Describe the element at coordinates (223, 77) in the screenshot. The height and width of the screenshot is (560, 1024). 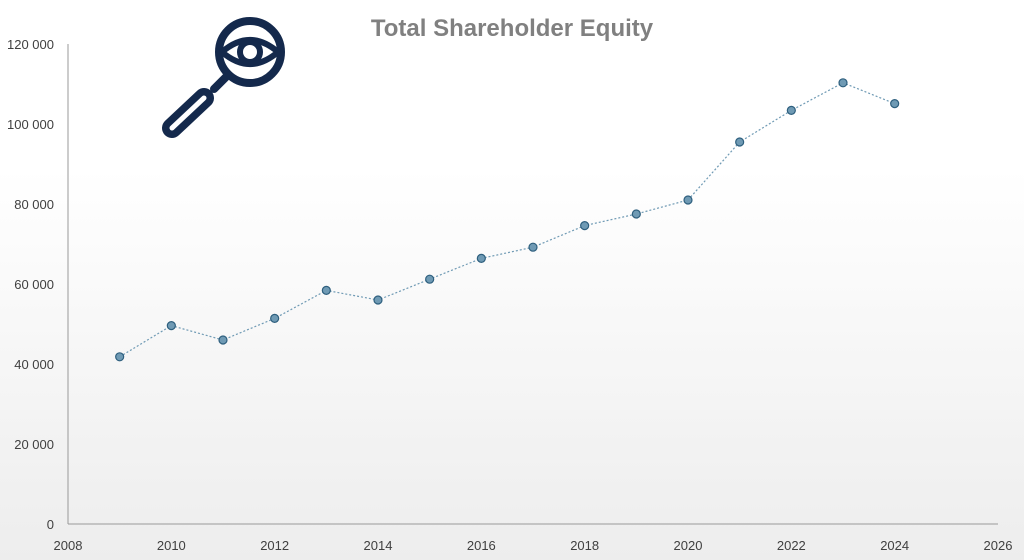
I see `magnifier-eye-icon` at that location.